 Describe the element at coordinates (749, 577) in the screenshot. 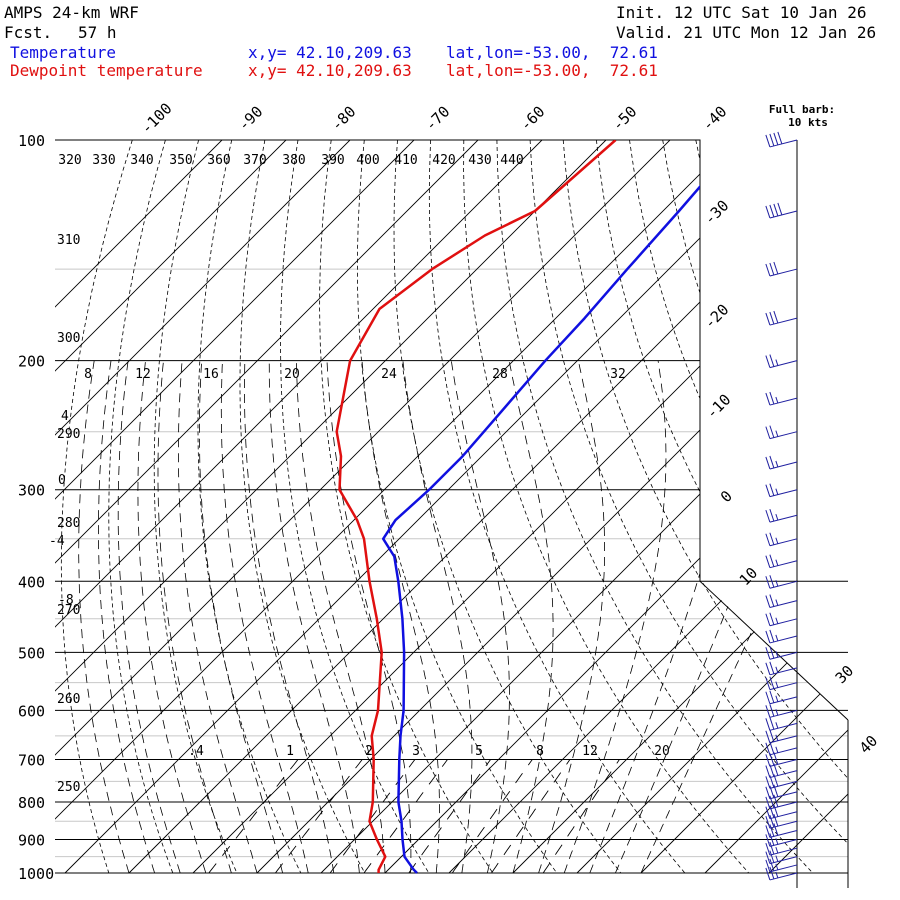

I see `isotherm-label: 10` at that location.